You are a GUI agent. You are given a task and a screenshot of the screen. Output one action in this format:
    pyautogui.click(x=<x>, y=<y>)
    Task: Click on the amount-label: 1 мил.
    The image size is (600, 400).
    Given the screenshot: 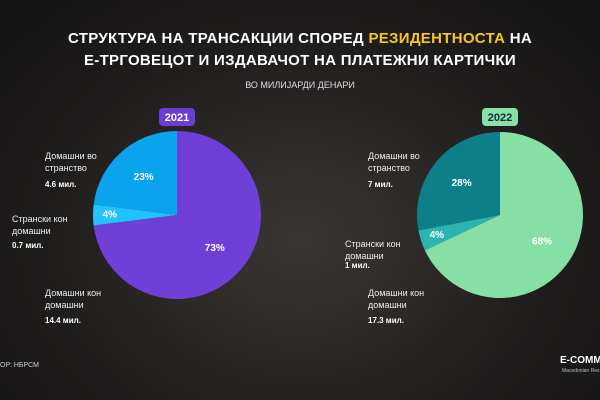 What is the action you would take?
    pyautogui.click(x=357, y=265)
    